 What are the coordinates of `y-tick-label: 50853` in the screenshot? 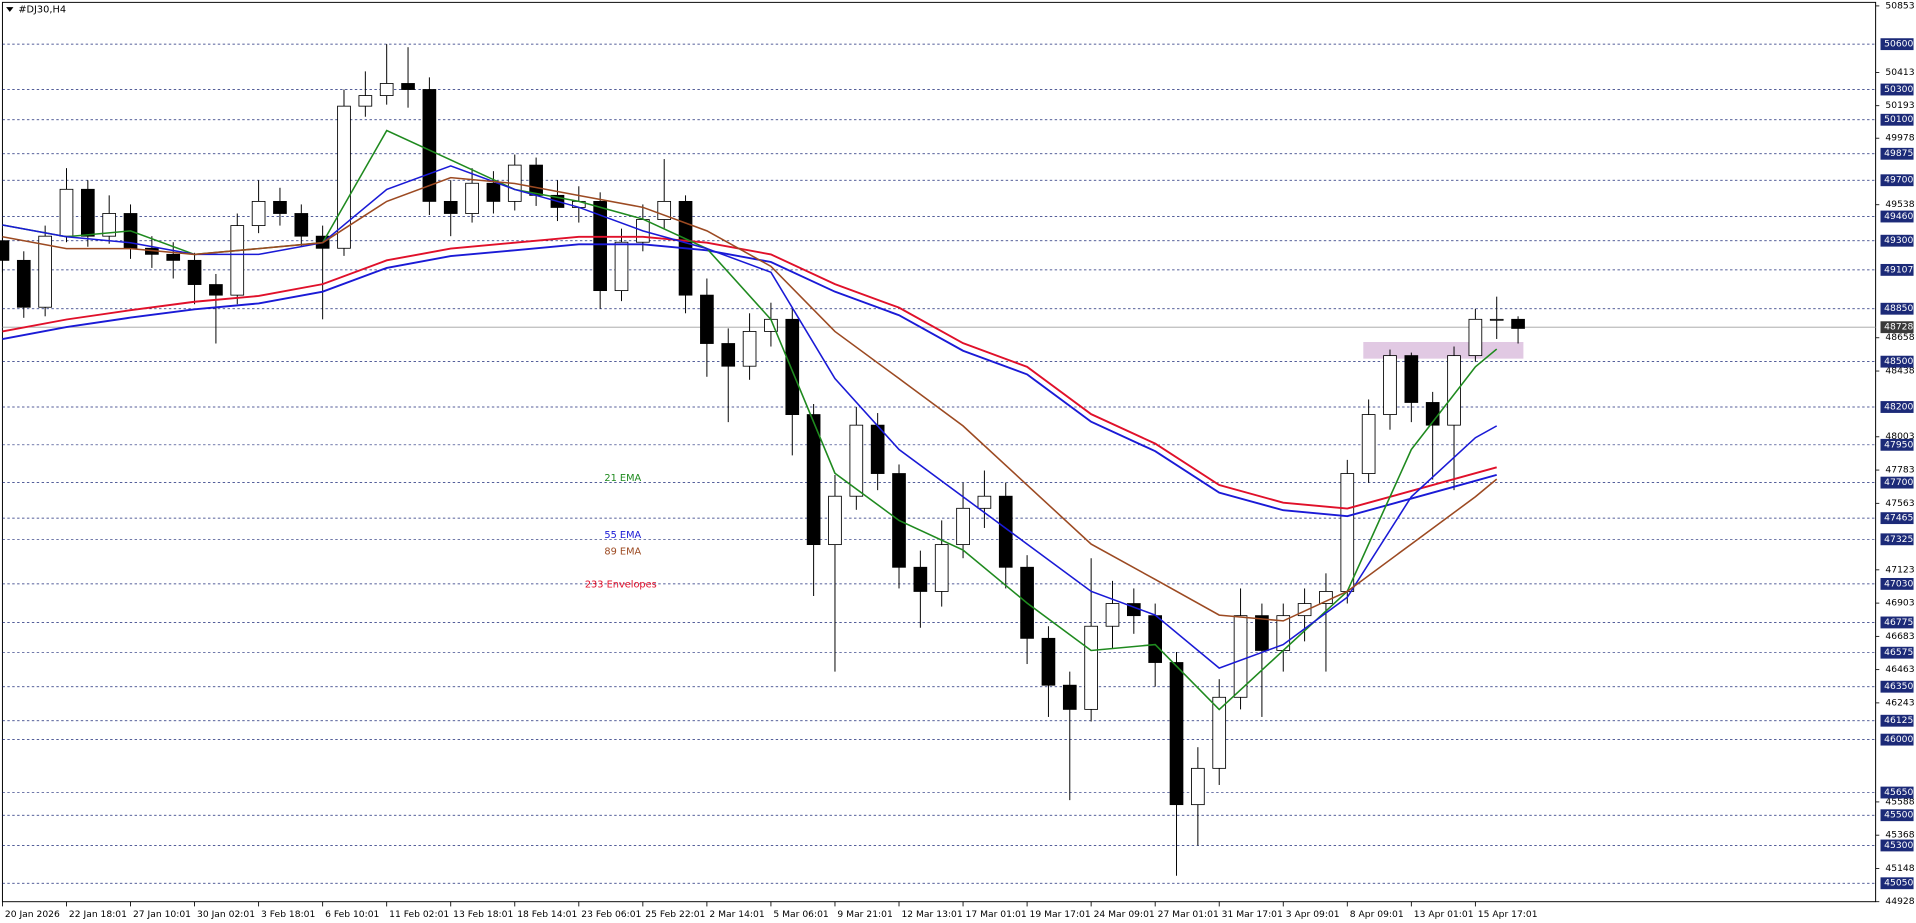 It's located at (1899, 6).